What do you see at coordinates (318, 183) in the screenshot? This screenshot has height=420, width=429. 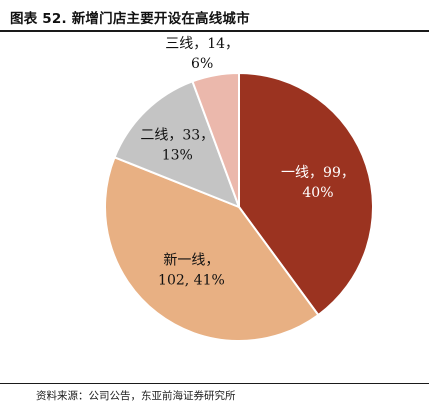 I see `slice-label-tier1: 一线，99， 40%` at bounding box center [318, 183].